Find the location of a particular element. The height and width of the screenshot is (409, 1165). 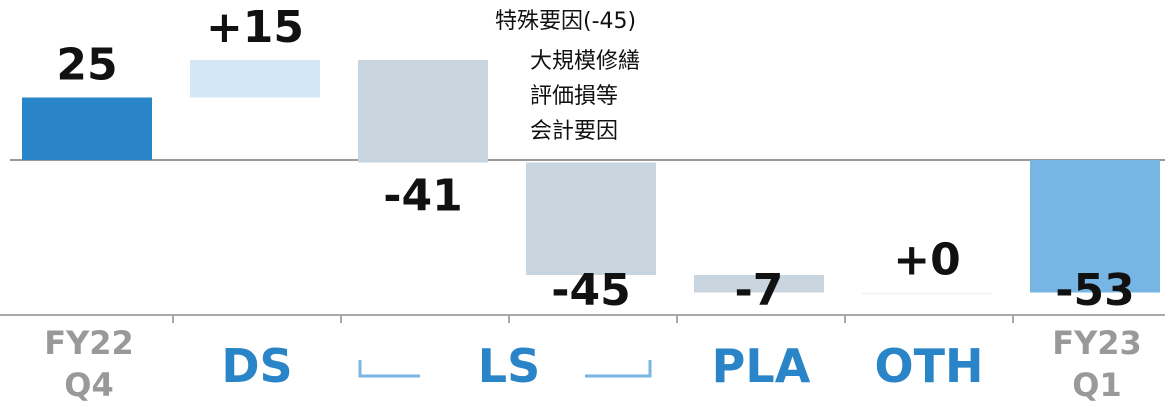

x-tick-label: OTH is located at coordinates (929, 366).